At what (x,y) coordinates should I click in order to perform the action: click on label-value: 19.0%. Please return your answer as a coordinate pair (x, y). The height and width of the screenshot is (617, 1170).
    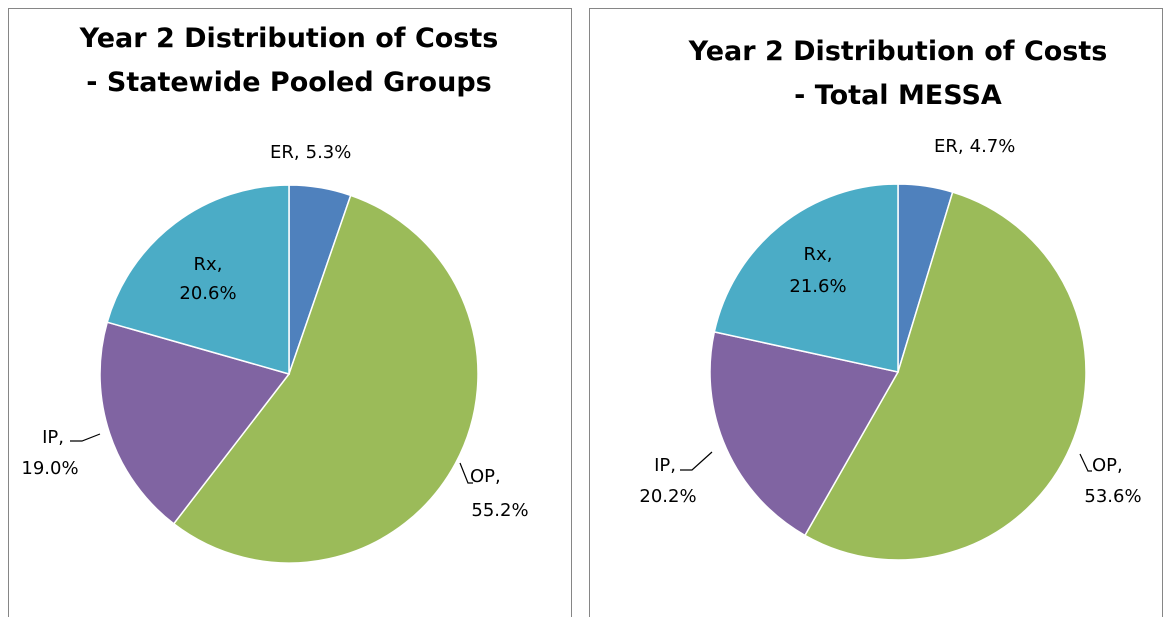
    Looking at the image, I should click on (49, 468).